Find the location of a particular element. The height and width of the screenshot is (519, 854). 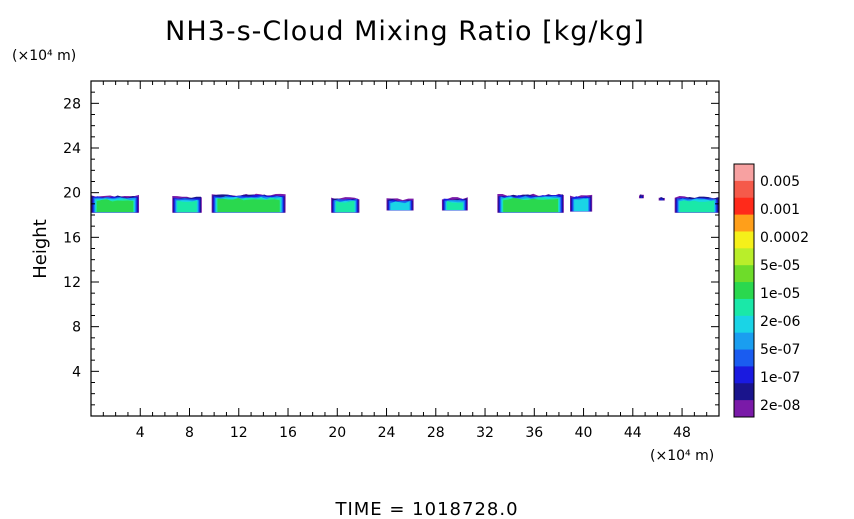

x-tick-label: 20 is located at coordinates (337, 433).